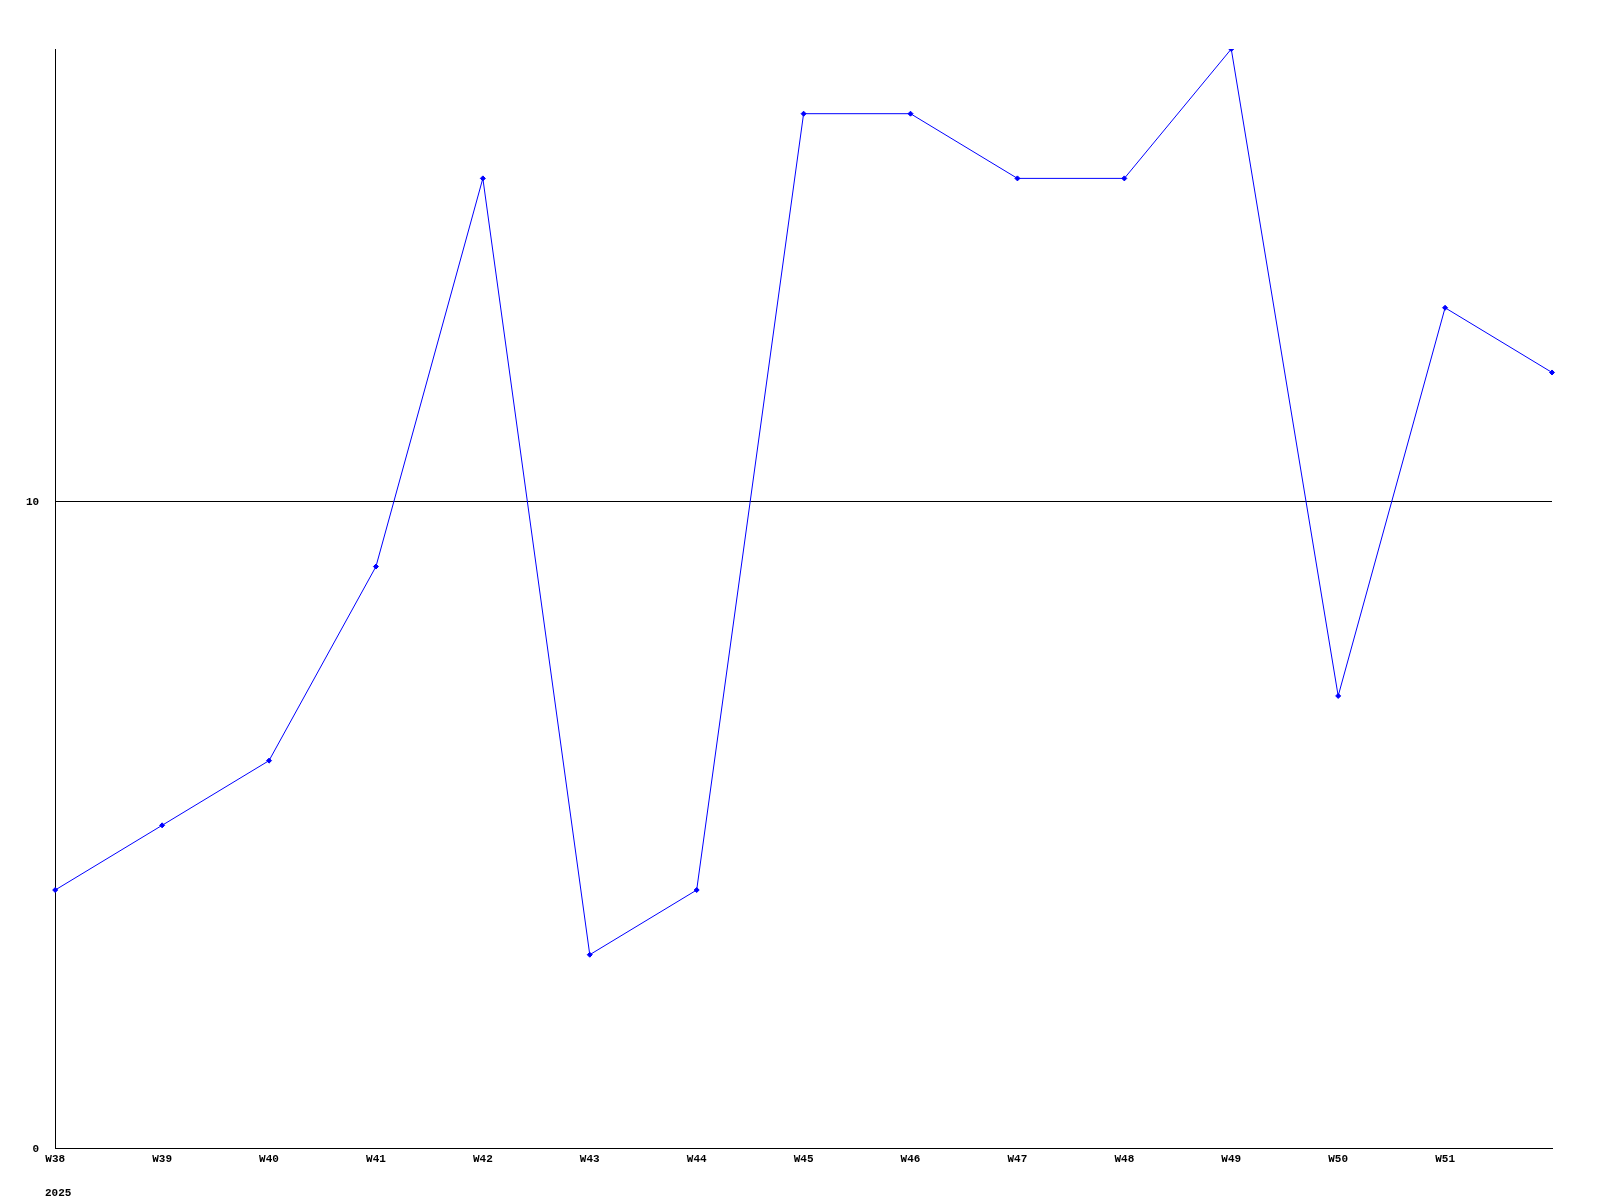 The height and width of the screenshot is (1200, 1600). What do you see at coordinates (1445, 1159) in the screenshot?
I see `x-tick-label: W51` at bounding box center [1445, 1159].